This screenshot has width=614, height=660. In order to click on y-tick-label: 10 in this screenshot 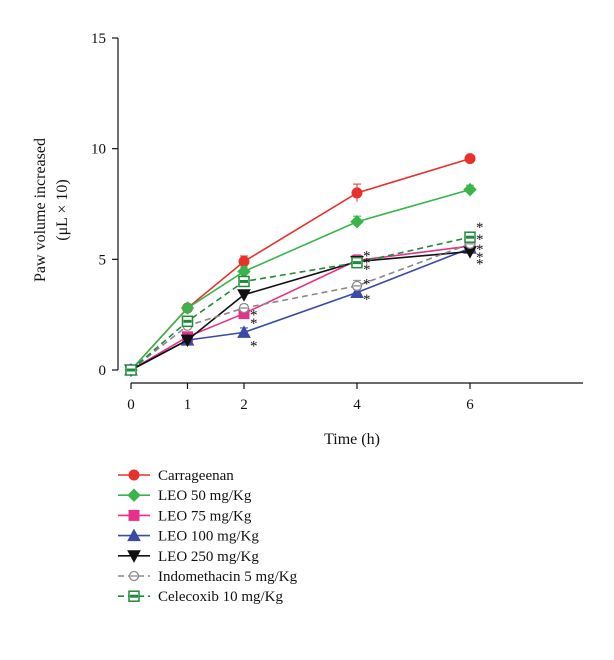, I will do `click(98, 150)`.